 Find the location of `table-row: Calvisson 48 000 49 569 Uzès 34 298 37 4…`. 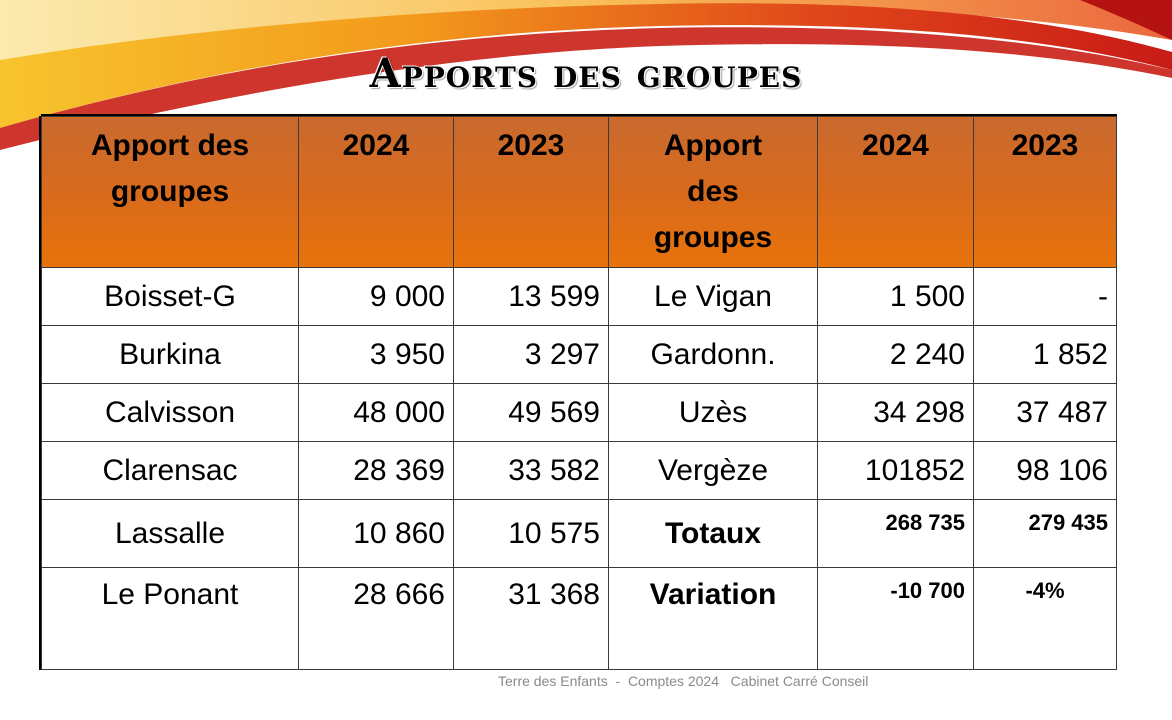

table-row: Calvisson 48 000 49 569 Uzès 34 298 37 4… is located at coordinates (579, 412).